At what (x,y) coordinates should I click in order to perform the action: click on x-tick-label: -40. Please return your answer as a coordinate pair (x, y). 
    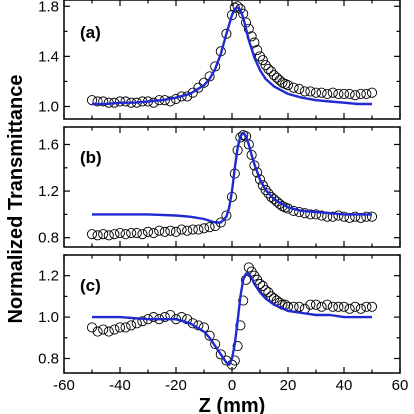
    Looking at the image, I should click on (120, 385).